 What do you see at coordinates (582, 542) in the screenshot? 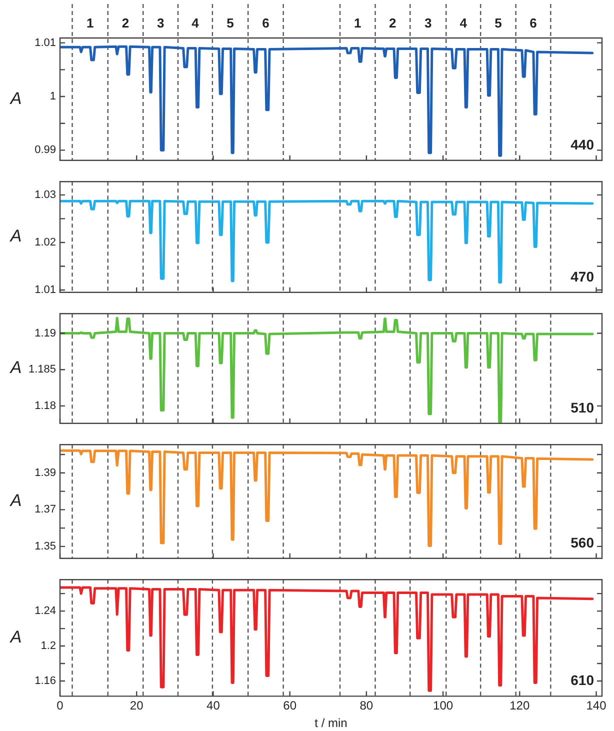
I see `text: 560` at bounding box center [582, 542].